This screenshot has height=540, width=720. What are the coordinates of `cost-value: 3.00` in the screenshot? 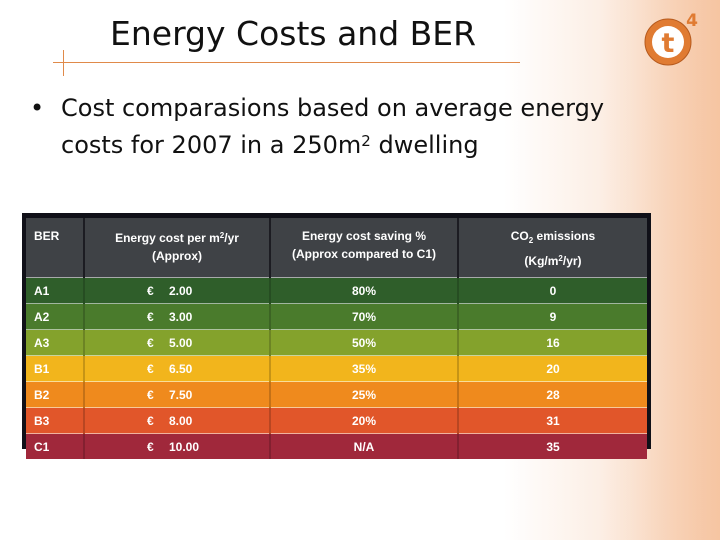 It's located at (181, 316).